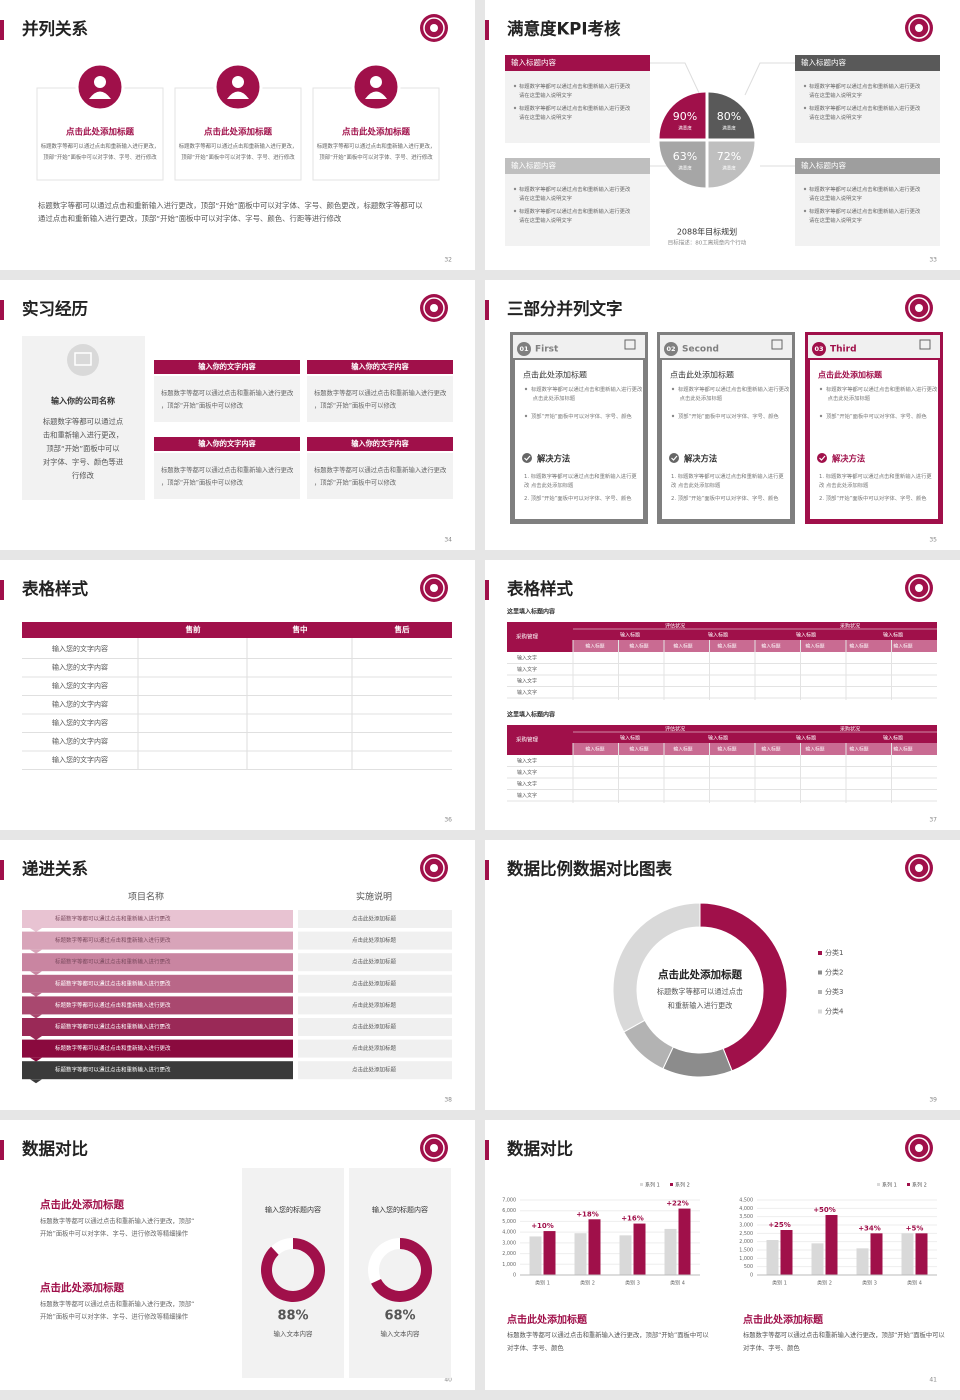 The image size is (960, 1400). Describe the element at coordinates (779, 1225) in the screenshot. I see `bar-annotation: +25%` at that location.